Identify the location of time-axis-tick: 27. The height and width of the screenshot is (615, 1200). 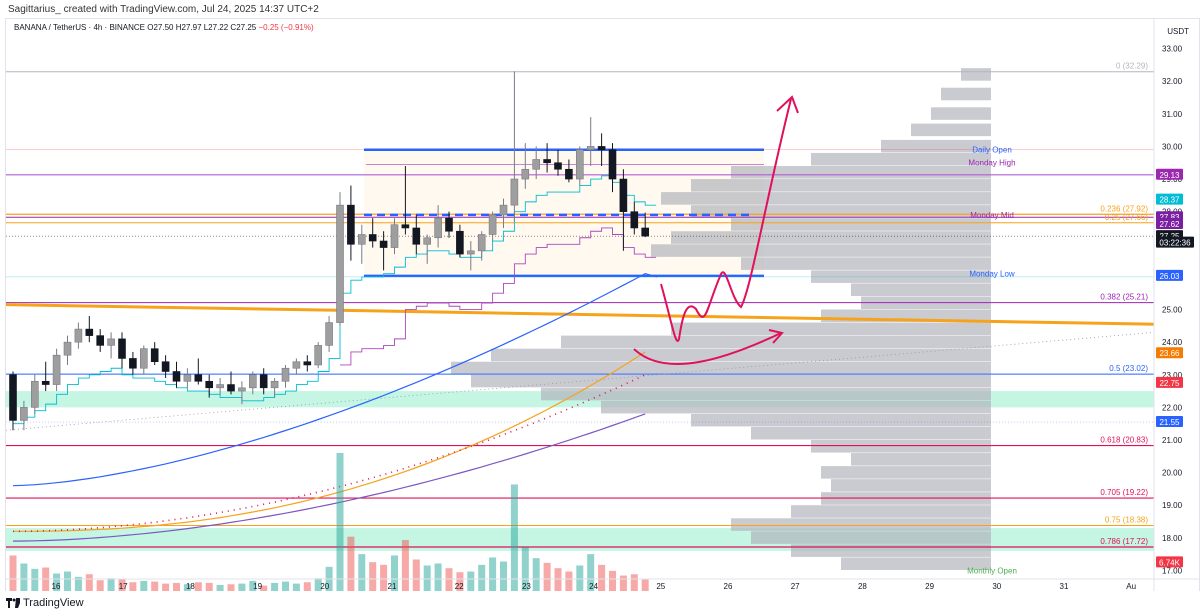
(795, 586).